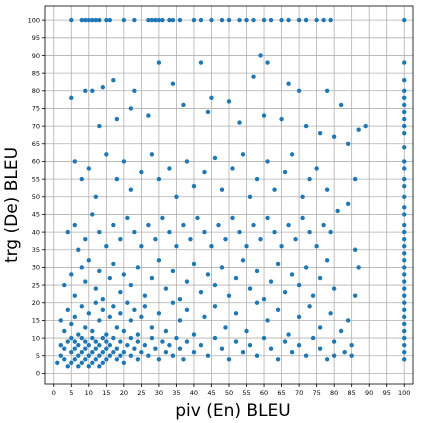 Image resolution: width=423 pixels, height=423 pixels. What do you see at coordinates (194, 393) in the screenshot?
I see `x-tick-label: 40` at bounding box center [194, 393].